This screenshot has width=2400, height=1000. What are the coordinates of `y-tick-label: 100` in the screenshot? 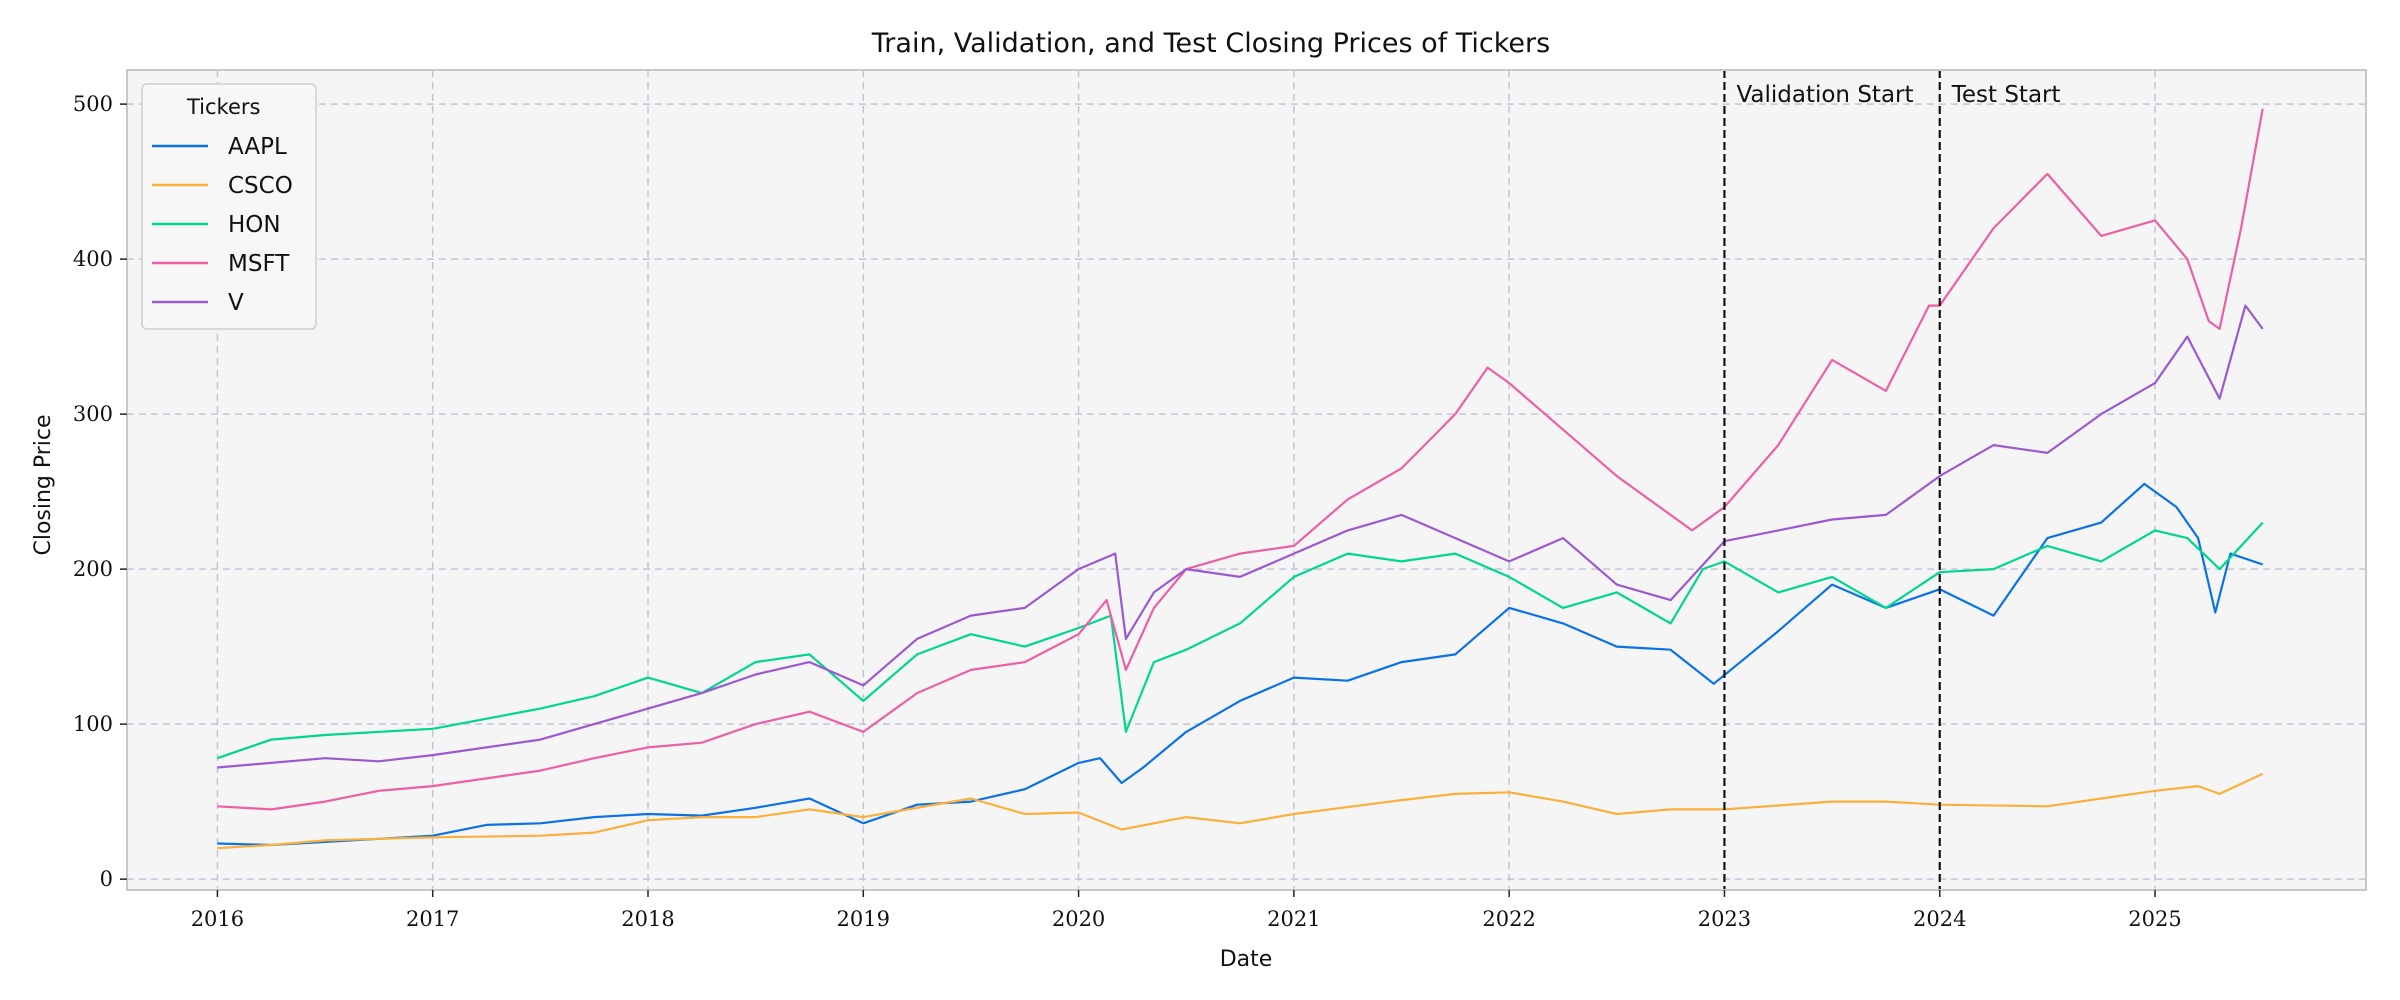 It's located at (93, 724).